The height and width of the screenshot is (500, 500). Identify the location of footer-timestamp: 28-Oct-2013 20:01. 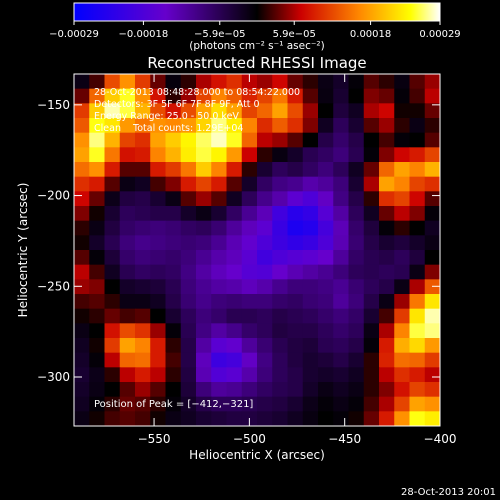
(448, 492).